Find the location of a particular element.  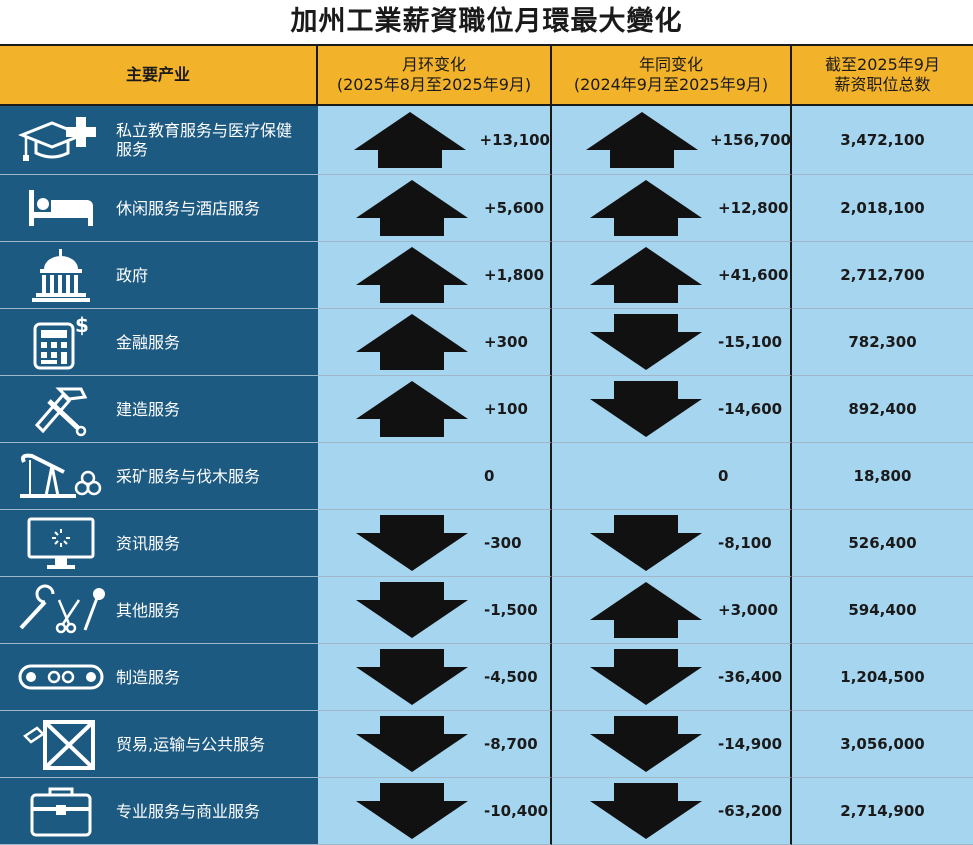

sector-name: 制造服务 is located at coordinates (148, 677).